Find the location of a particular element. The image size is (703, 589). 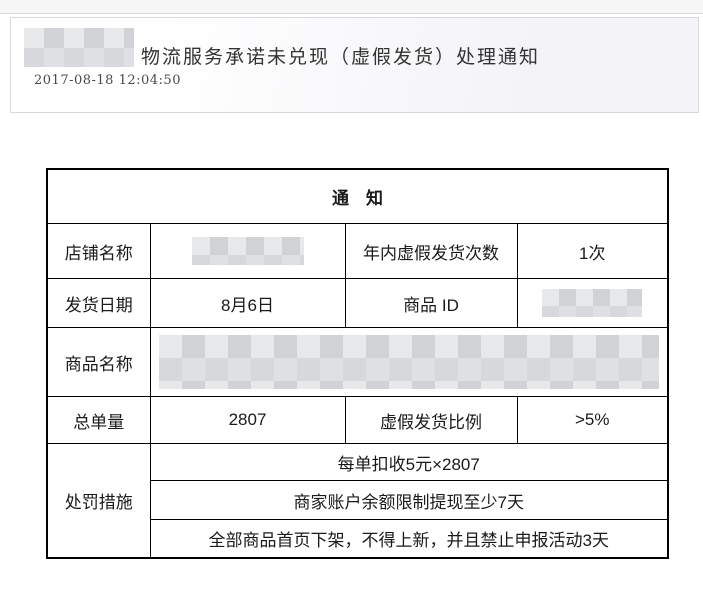

total-orders-value: 2807 is located at coordinates (247, 420).